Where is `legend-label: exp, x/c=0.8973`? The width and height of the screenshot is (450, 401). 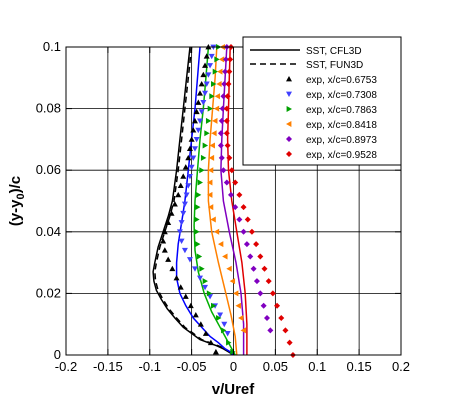 legend-label: exp, x/c=0.8973 is located at coordinates (341, 140).